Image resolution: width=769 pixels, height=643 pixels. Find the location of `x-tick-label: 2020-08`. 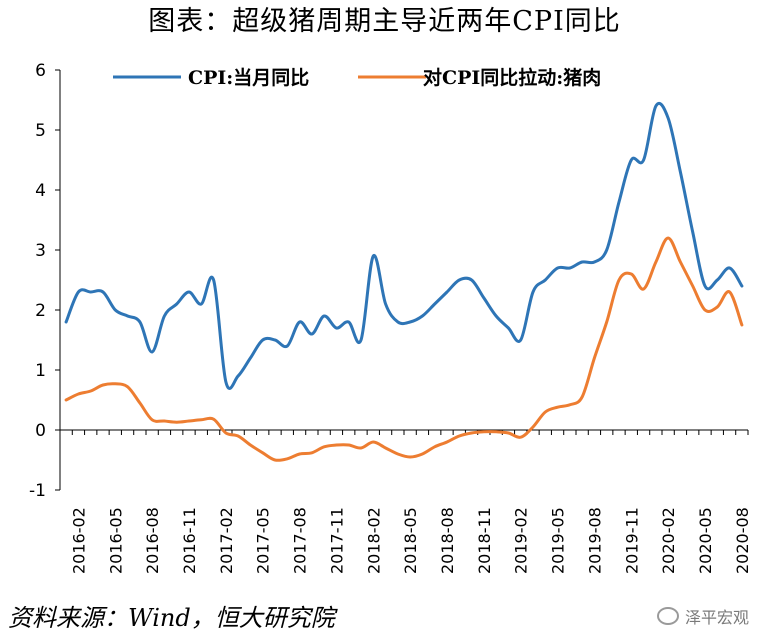

x-tick-label: 2020-08 is located at coordinates (742, 540).